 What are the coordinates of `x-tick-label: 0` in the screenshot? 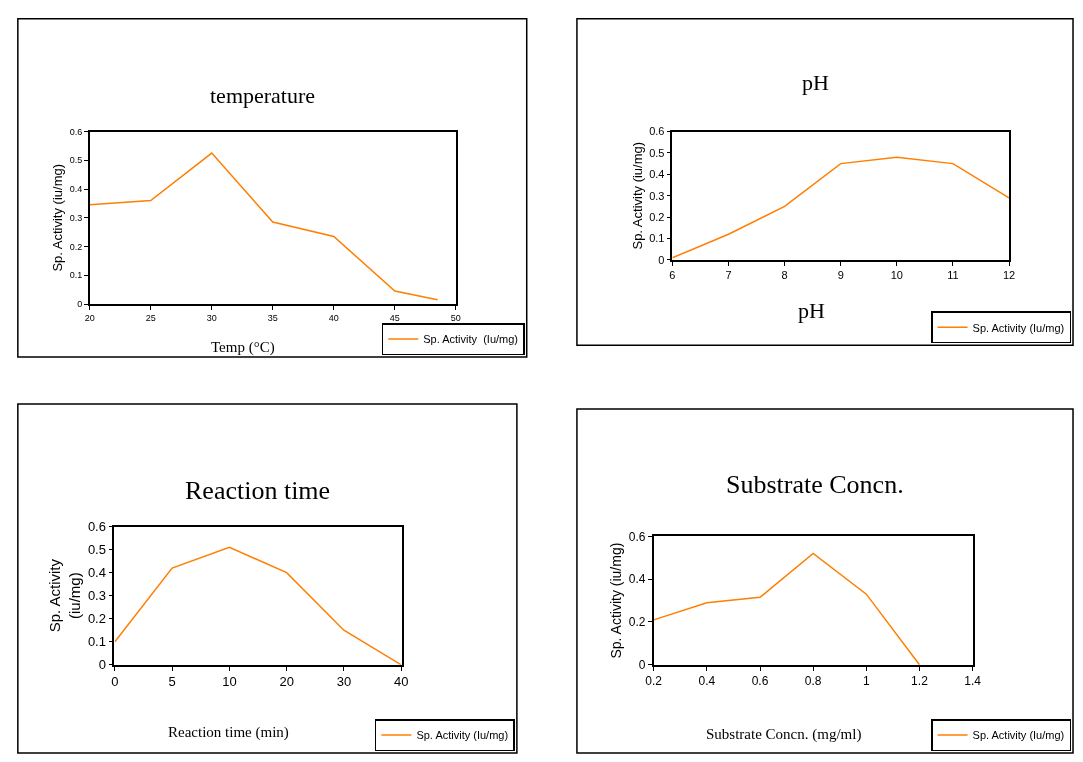 It's located at (115, 682).